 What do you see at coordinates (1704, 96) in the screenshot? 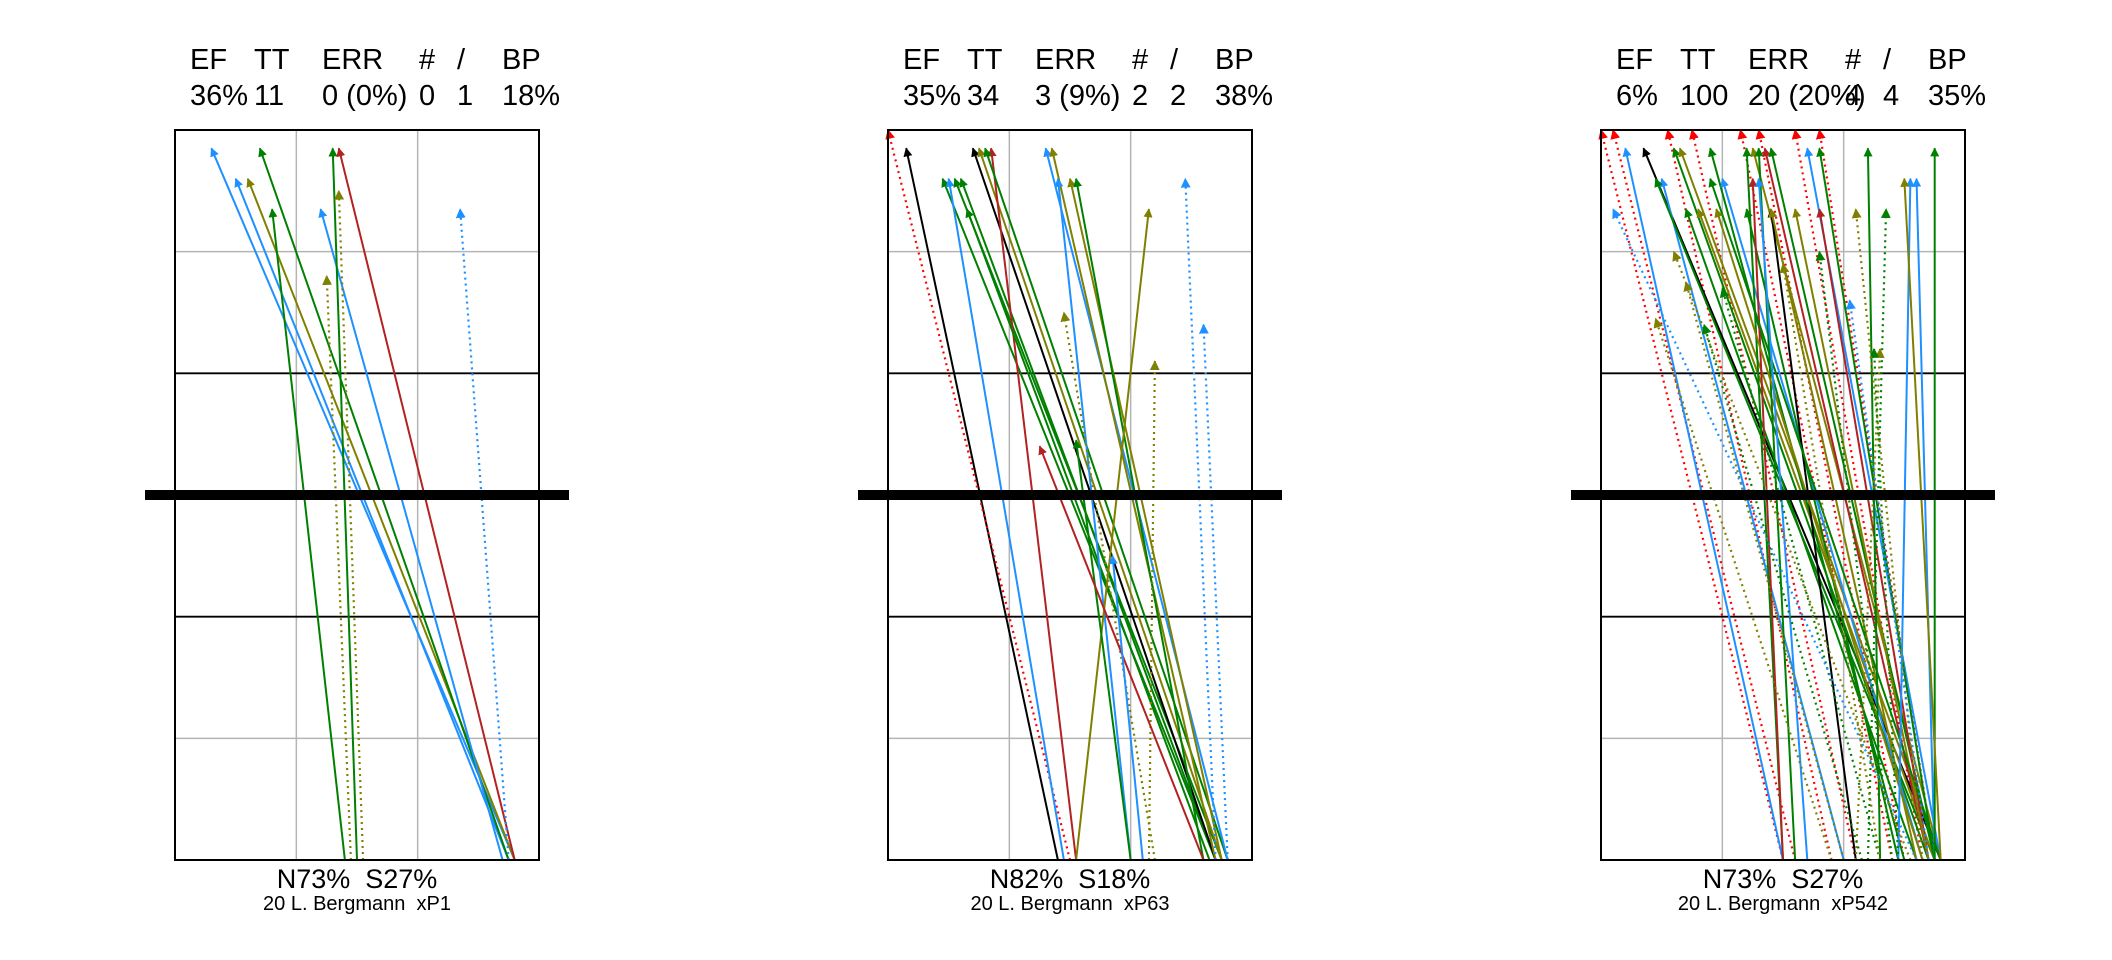
I see `header-value: 100` at bounding box center [1704, 96].